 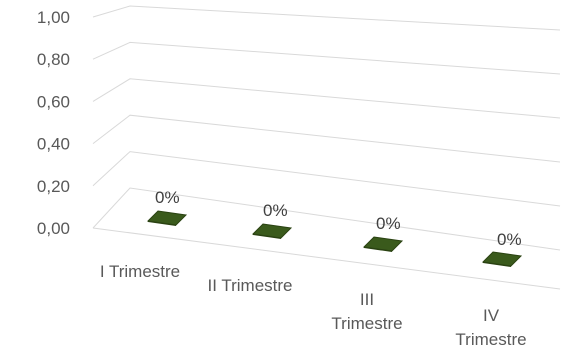 What do you see at coordinates (53, 59) in the screenshot?
I see `y-tick-label: 0,80` at bounding box center [53, 59].